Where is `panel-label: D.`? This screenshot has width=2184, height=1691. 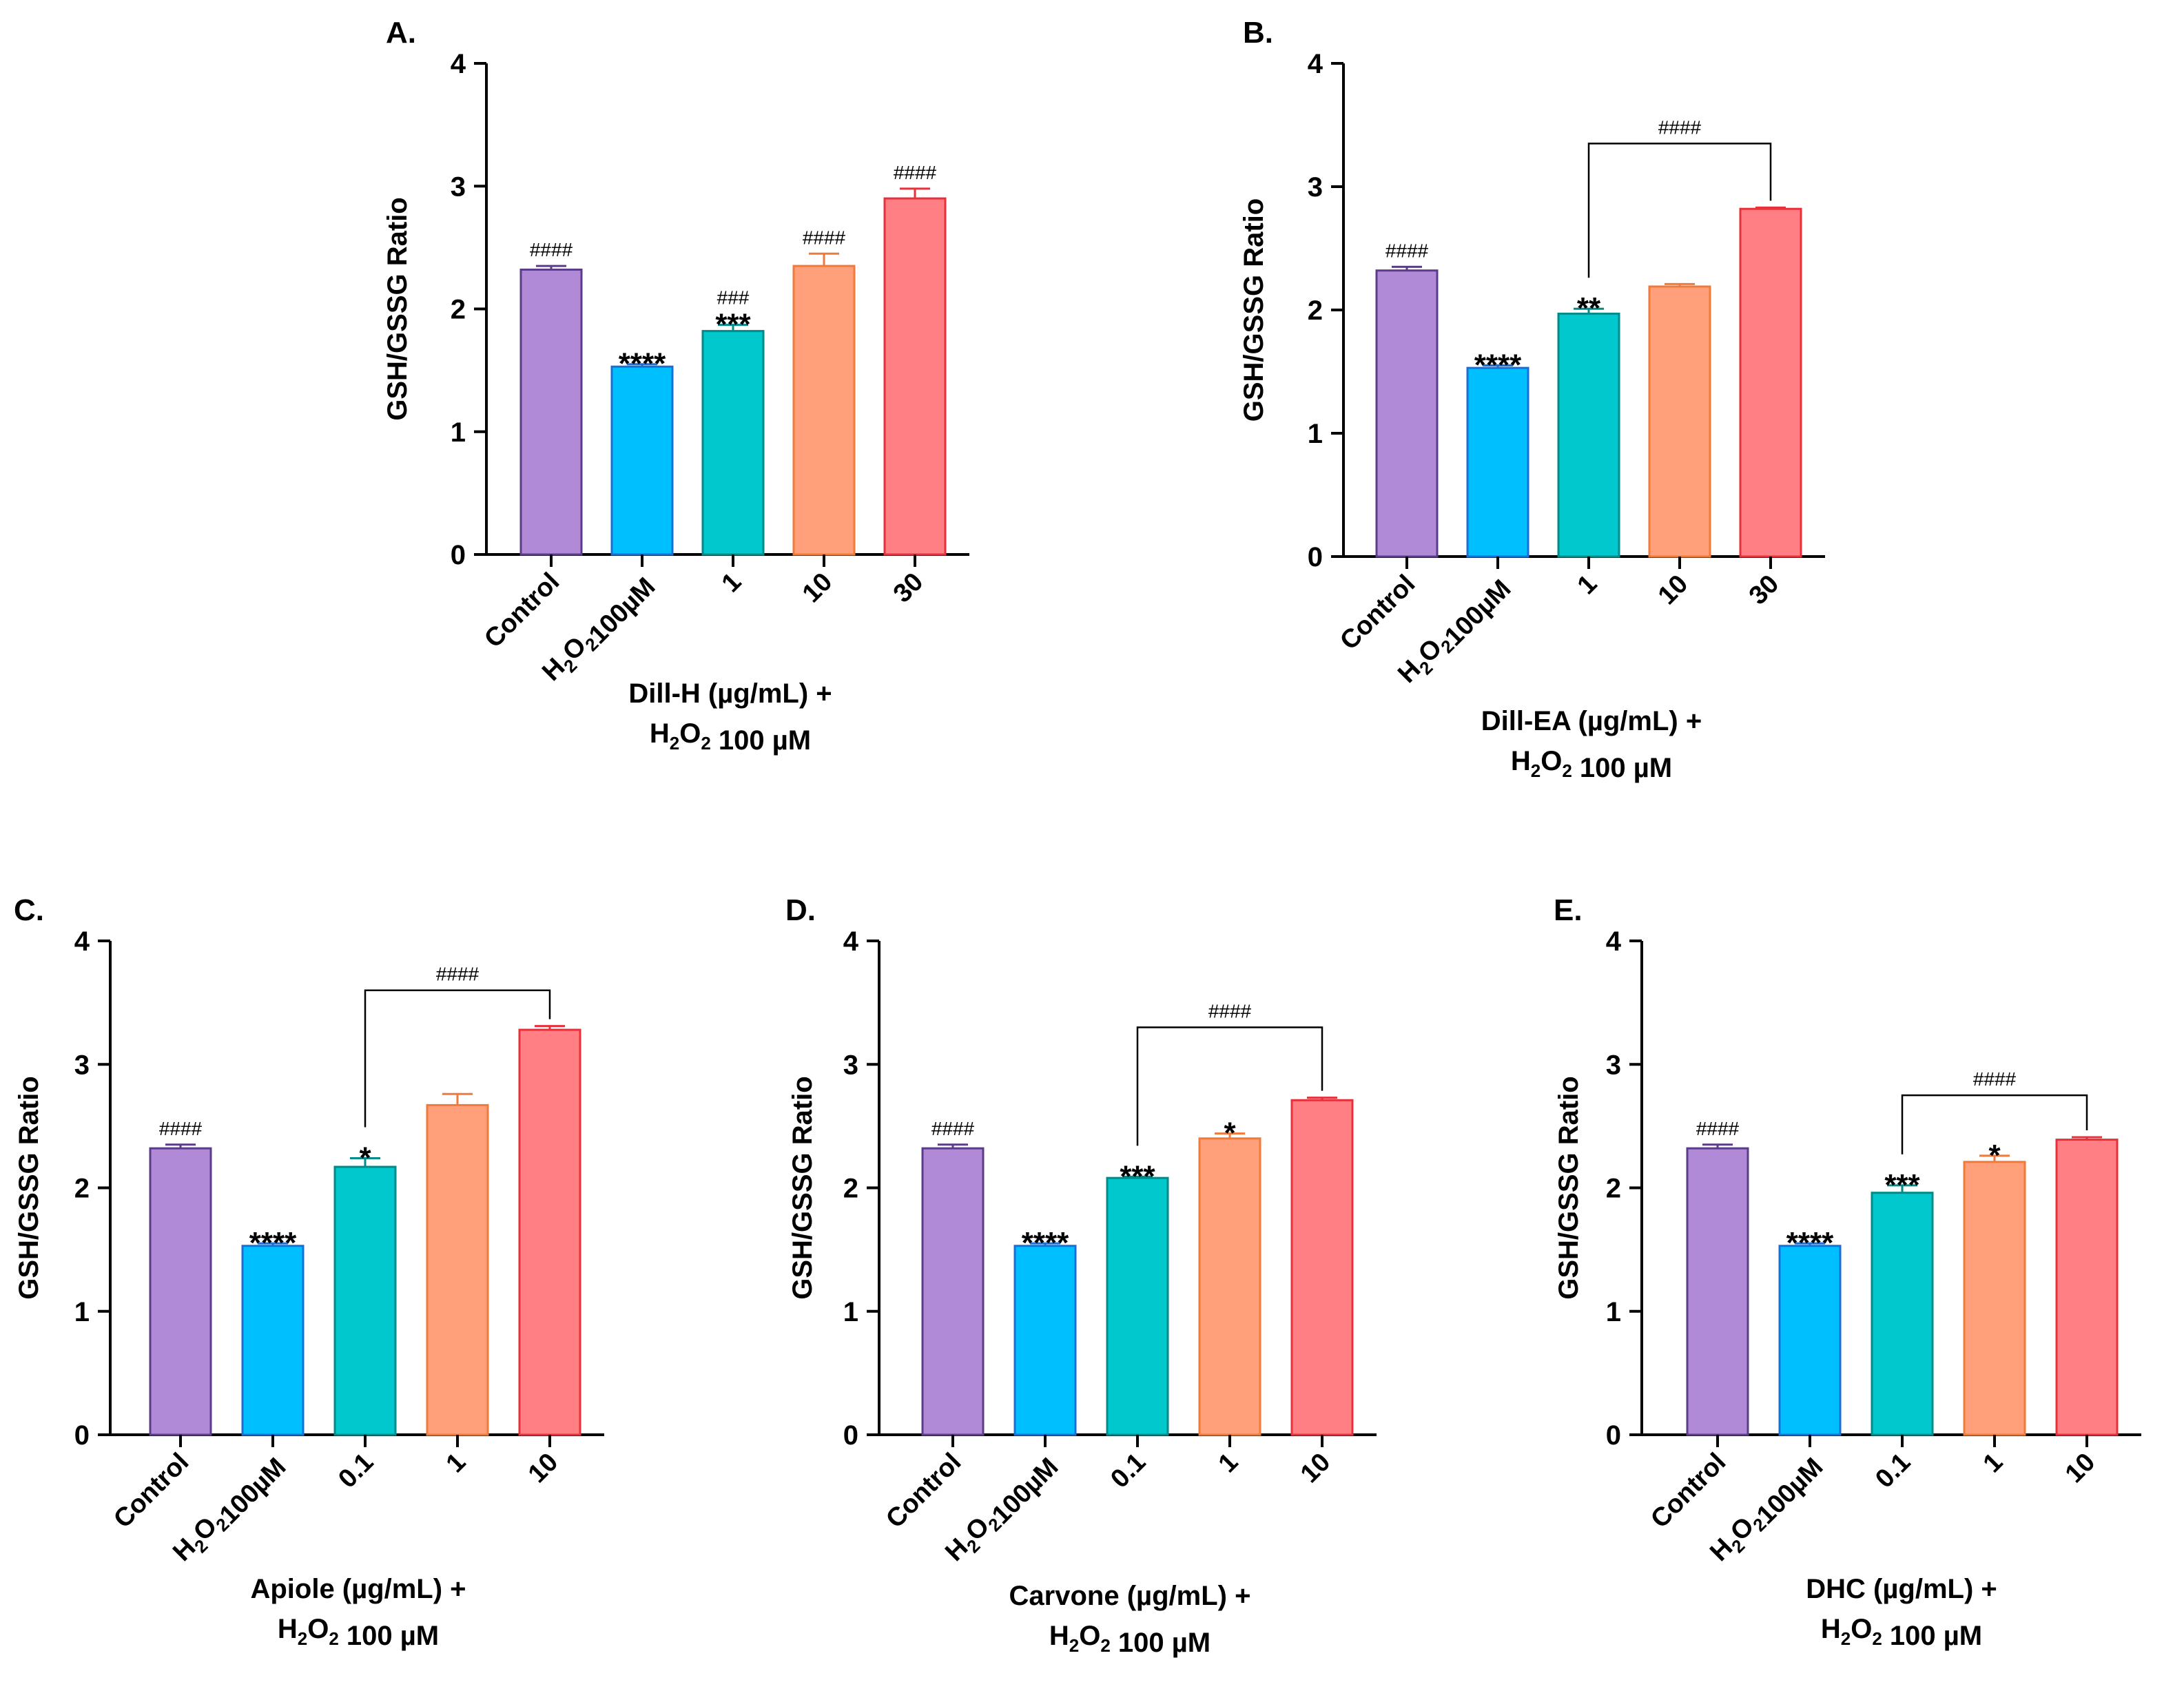 panel-label: D. is located at coordinates (800, 910).